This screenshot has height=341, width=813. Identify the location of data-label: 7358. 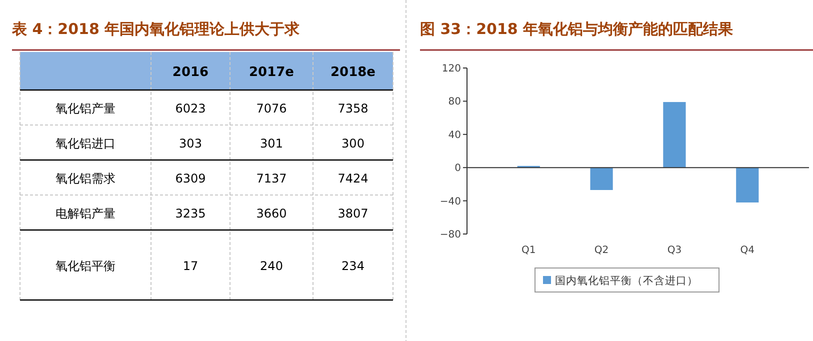
(353, 109).